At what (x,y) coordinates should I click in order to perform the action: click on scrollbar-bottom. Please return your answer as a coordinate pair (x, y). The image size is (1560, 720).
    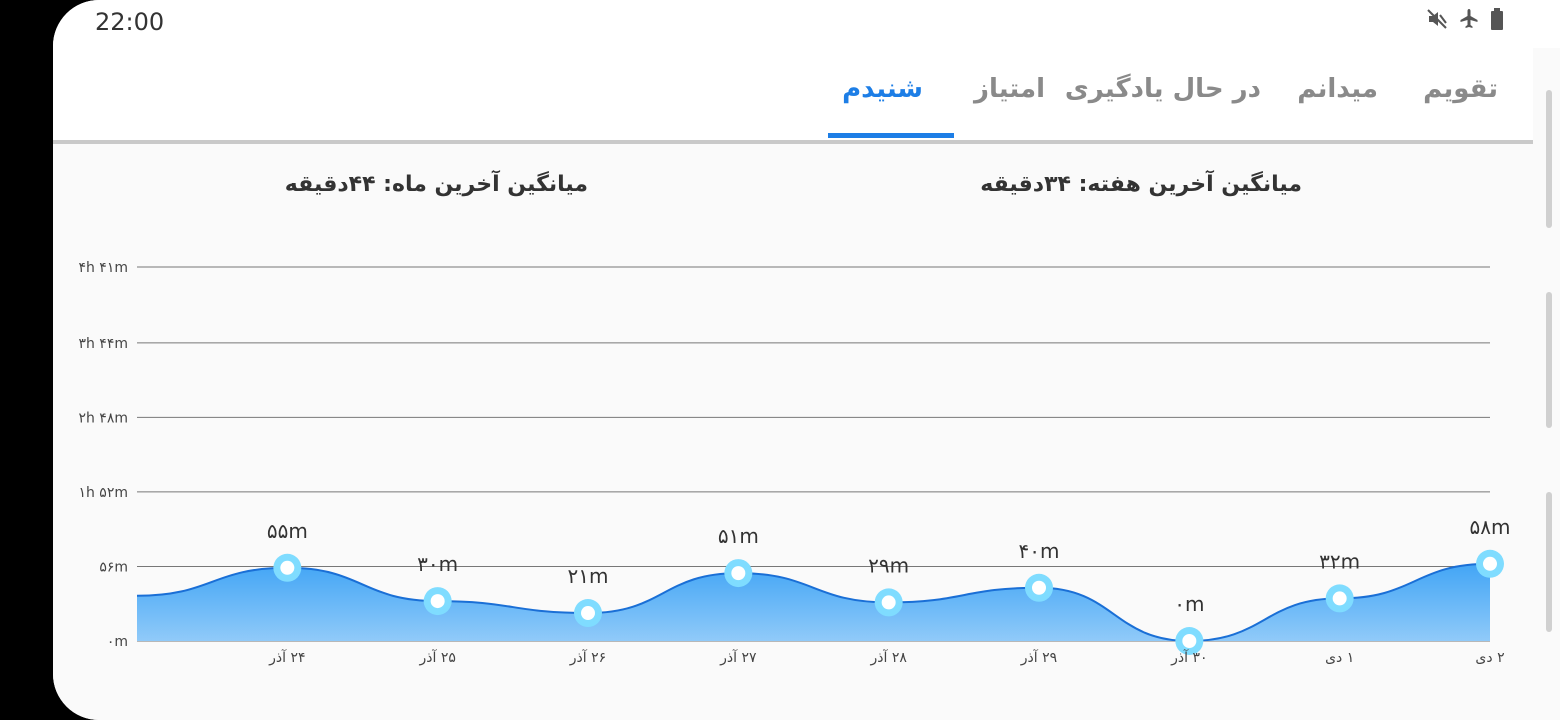
    Looking at the image, I should click on (1549, 562).